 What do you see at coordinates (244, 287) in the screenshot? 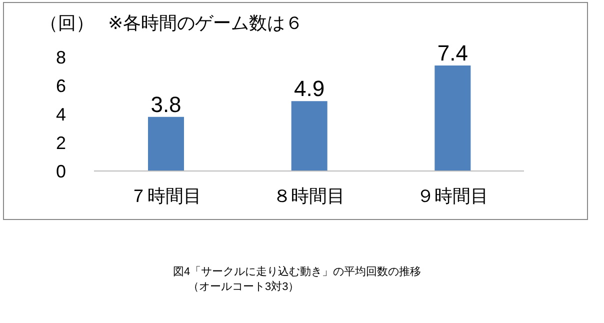
I see `text: （オールコート3対3）` at bounding box center [244, 287].